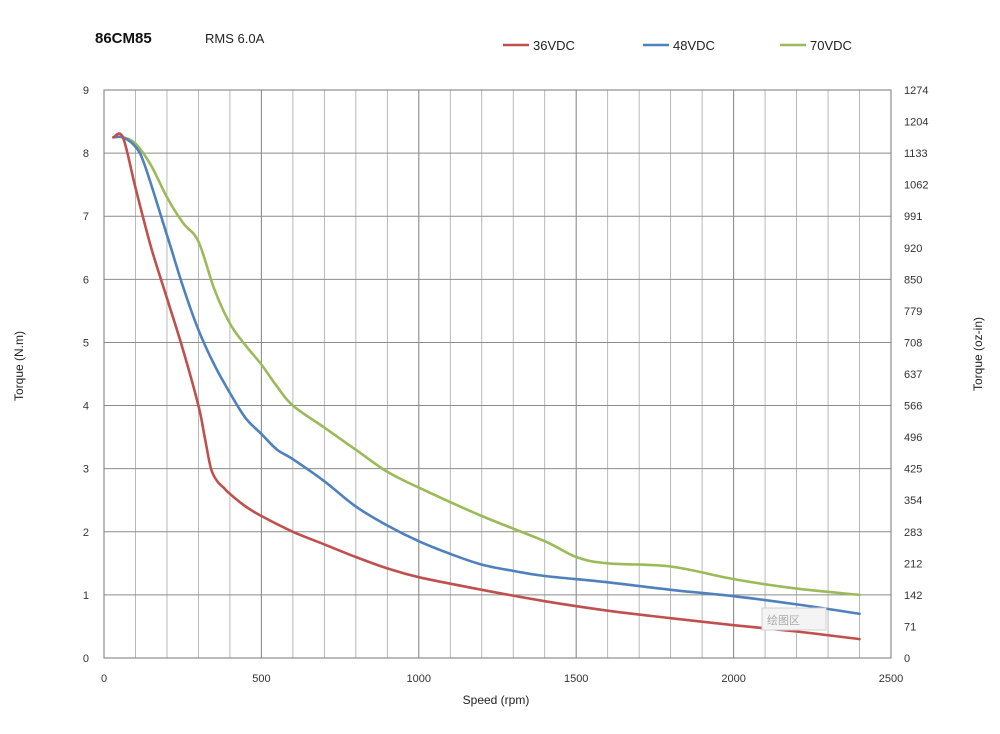 The image size is (1000, 734). What do you see at coordinates (913, 343) in the screenshot?
I see `y2-tick-label: 708` at bounding box center [913, 343].